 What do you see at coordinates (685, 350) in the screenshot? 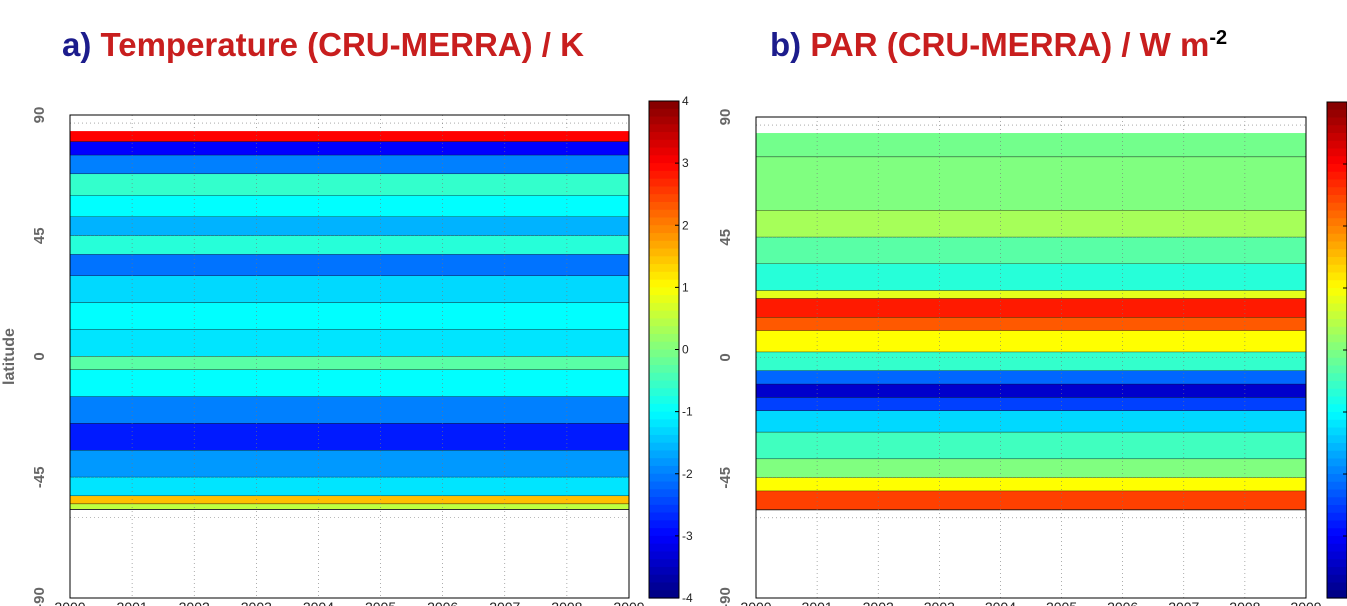
I see `colorbar-tick-label: 0` at bounding box center [685, 350].